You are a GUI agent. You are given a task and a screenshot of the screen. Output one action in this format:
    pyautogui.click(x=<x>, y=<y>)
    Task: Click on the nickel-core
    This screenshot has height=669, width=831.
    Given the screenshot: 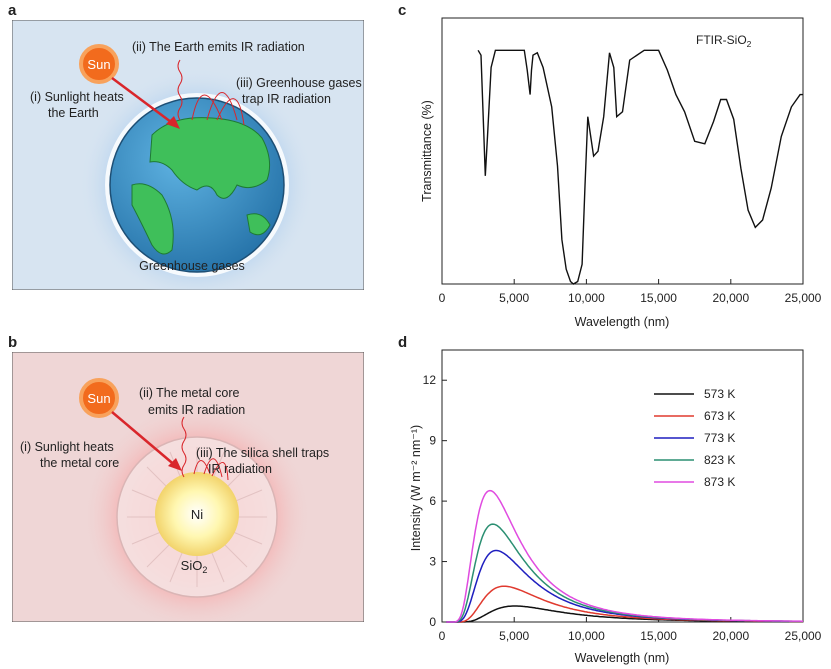 What is the action you would take?
    pyautogui.click(x=197, y=514)
    